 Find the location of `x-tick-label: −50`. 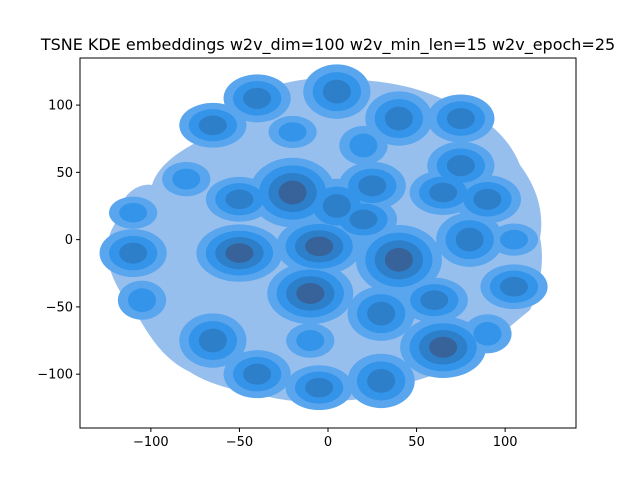

x-tick-label: −50 is located at coordinates (239, 442).